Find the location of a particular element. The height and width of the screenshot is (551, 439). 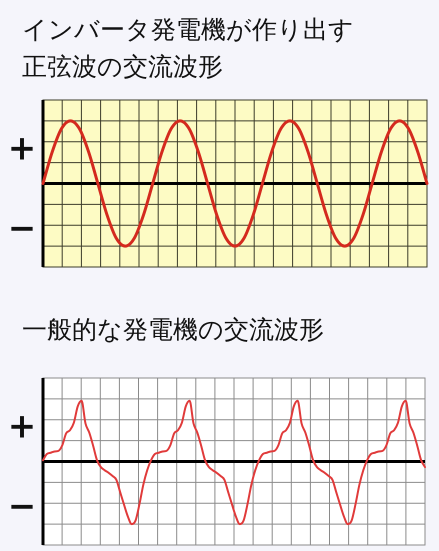

chart-title: インバータ発電機が作り出す is located at coordinates (188, 29).